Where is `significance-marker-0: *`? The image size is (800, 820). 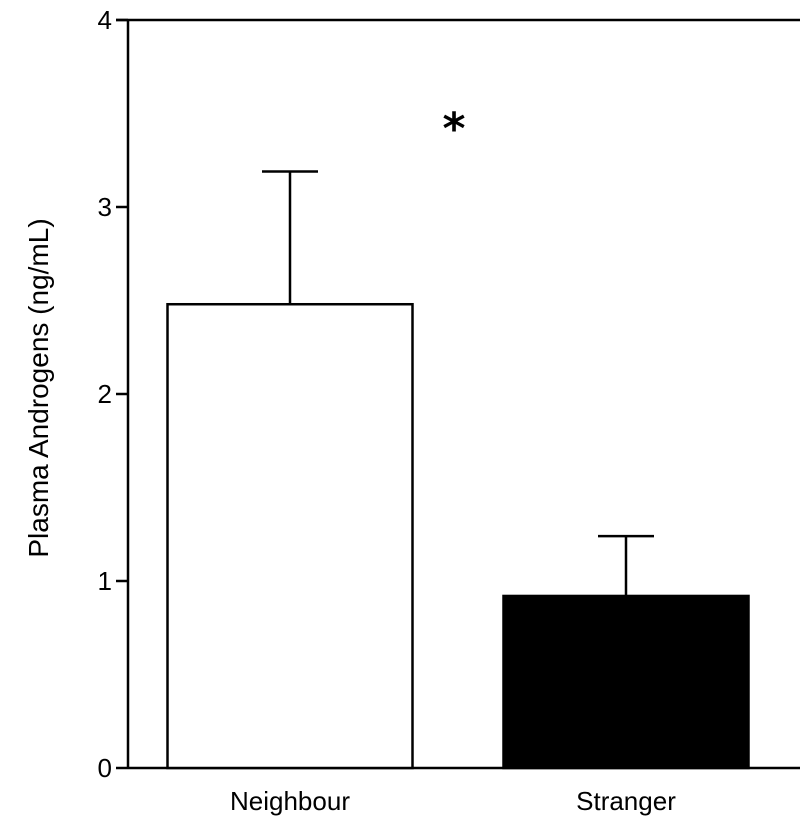 significance-marker-0: * is located at coordinates (453, 129).